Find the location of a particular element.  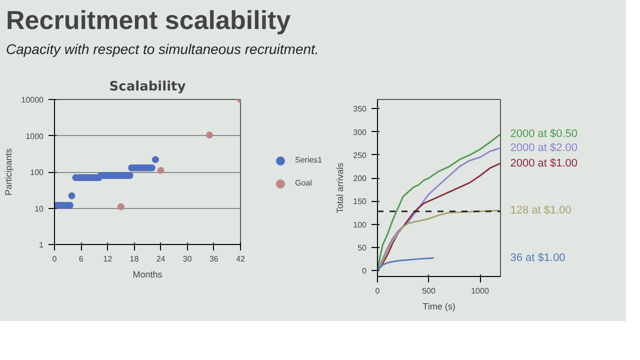

y-axis-title: Total arrivals is located at coordinates (340, 188).